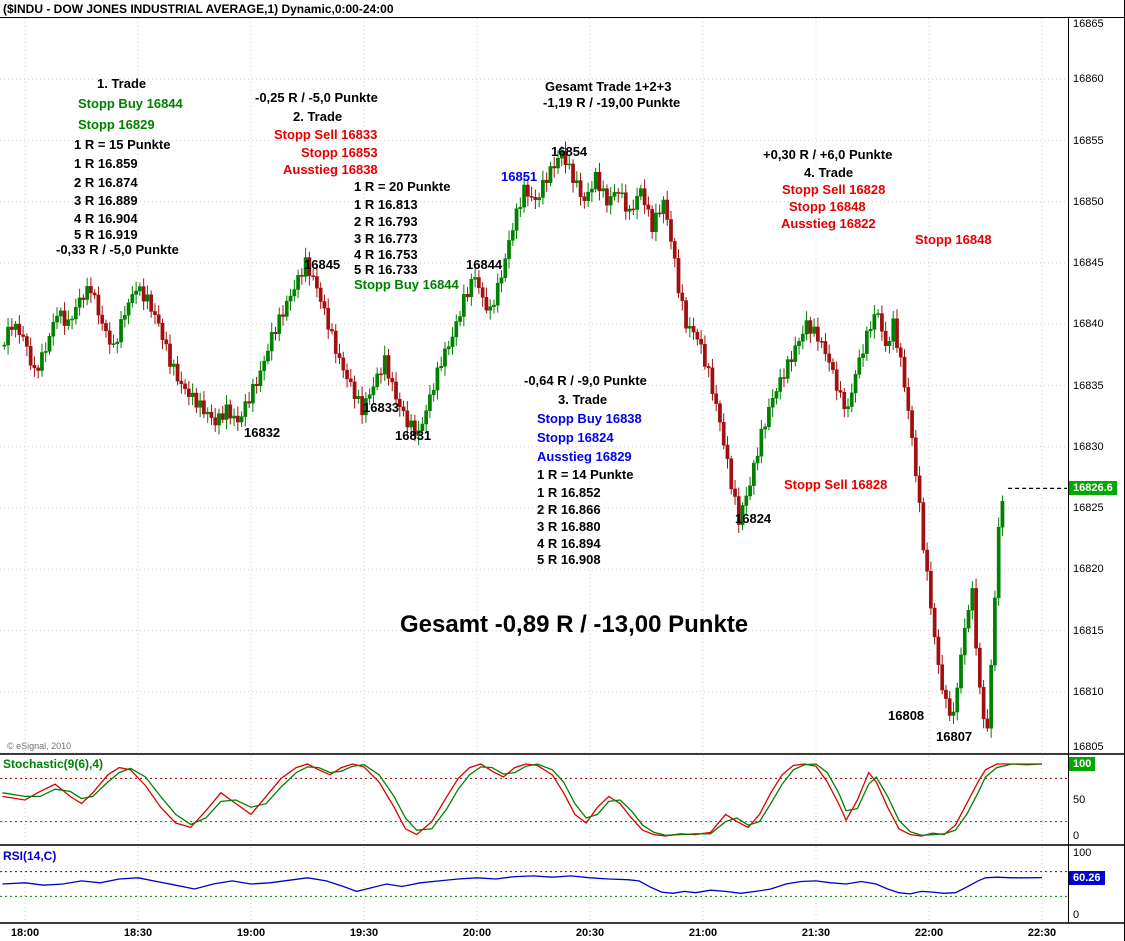 Image resolution: width=1125 pixels, height=941 pixels. I want to click on oscillator-tick: 50, so click(1079, 800).